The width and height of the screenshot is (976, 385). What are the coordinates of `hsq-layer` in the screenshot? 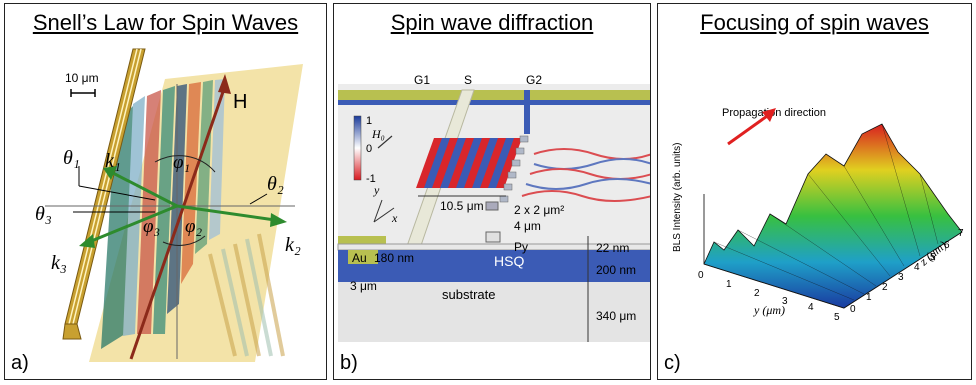 It's located at (494, 266).